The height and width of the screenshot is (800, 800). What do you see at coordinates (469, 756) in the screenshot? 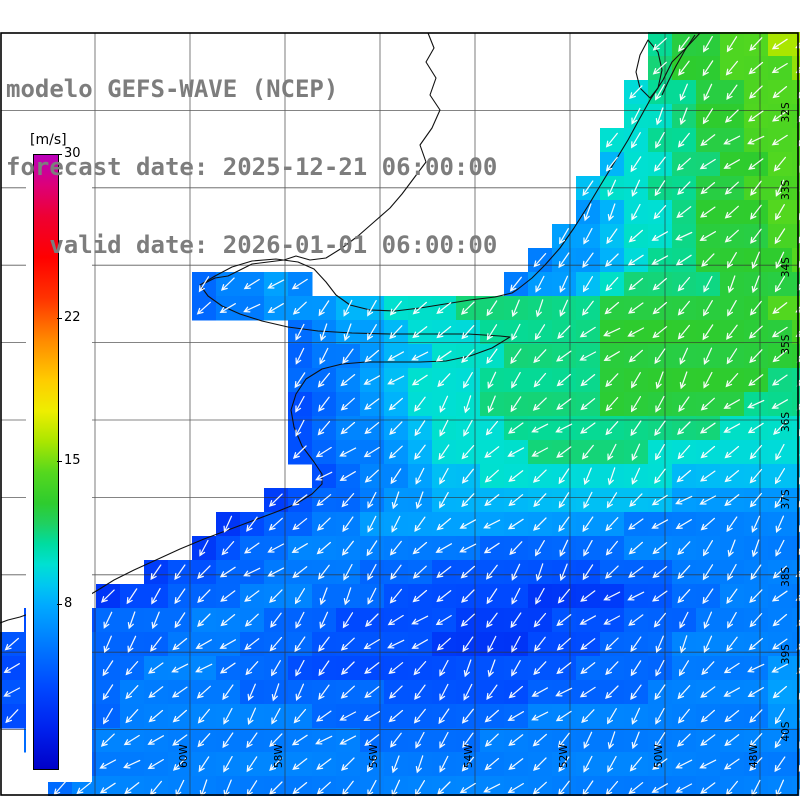
I see `longitude-label: 54W` at bounding box center [469, 756].